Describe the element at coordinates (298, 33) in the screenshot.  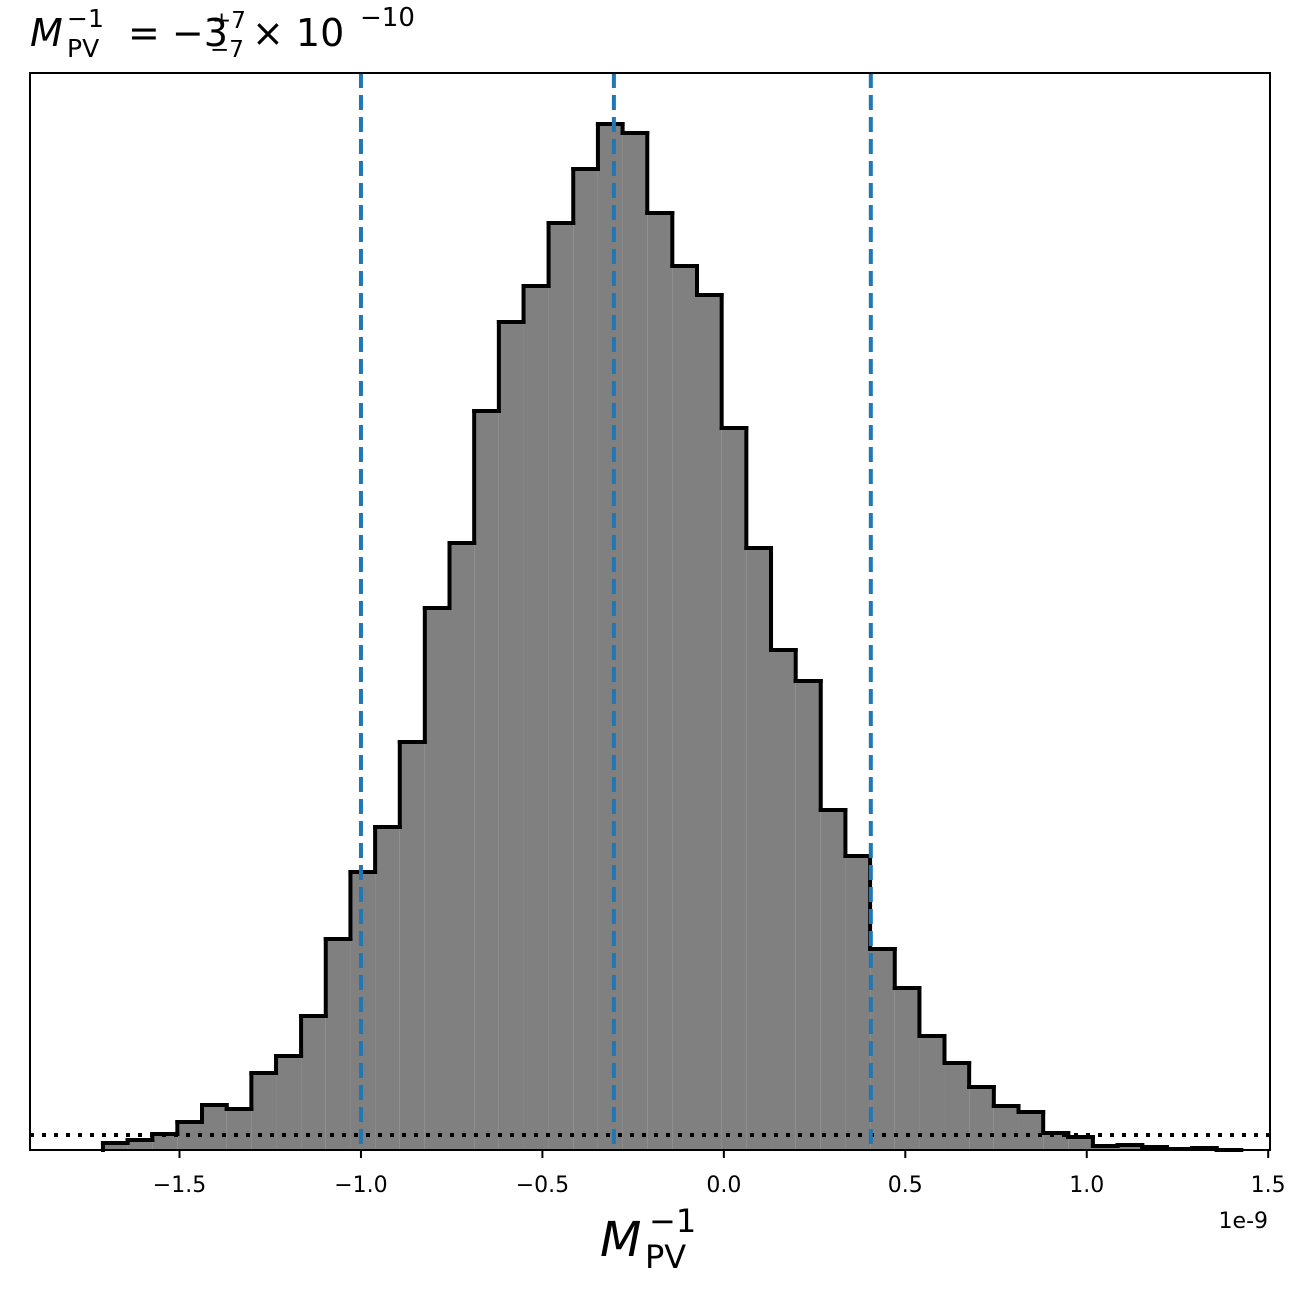
I see `title-times: × 10` at that location.